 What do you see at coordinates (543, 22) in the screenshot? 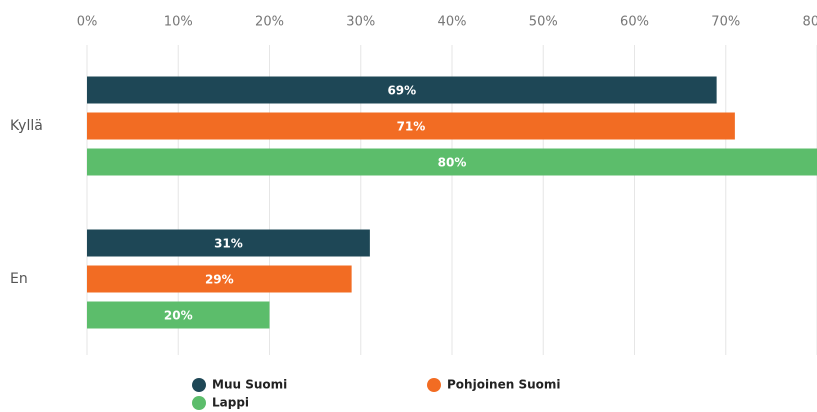
I see `x-tick-label: 50%` at bounding box center [543, 22].